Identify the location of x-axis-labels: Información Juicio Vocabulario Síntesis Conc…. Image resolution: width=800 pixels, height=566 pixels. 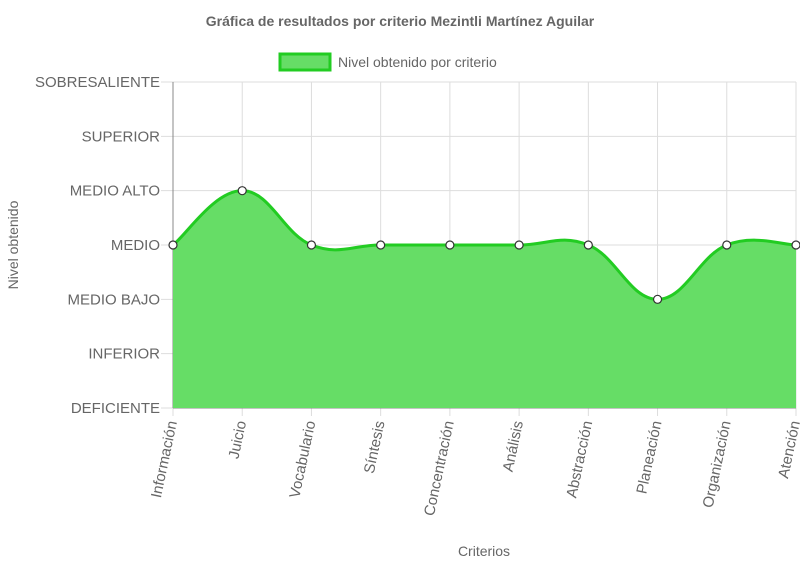
(474, 468).